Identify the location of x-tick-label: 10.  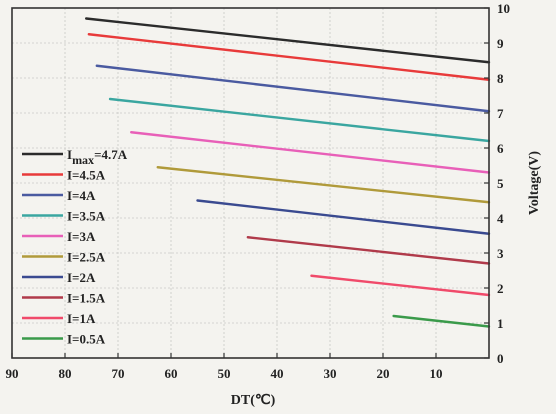
(436, 373).